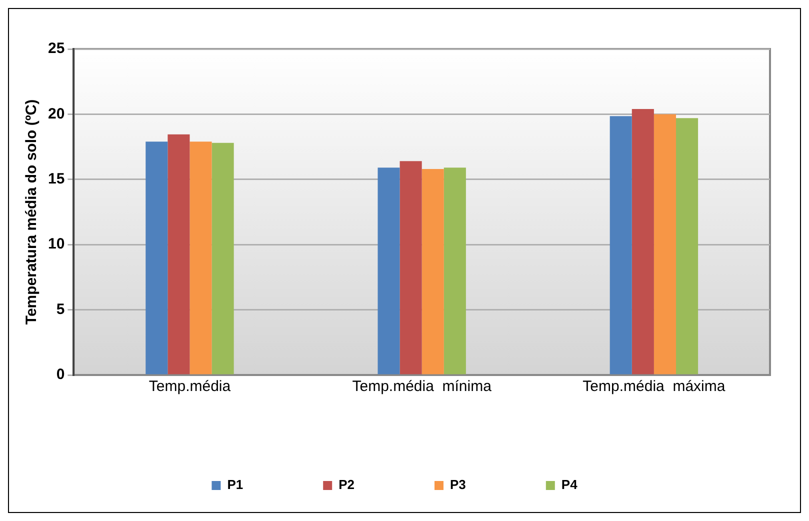 Image resolution: width=809 pixels, height=521 pixels. What do you see at coordinates (569, 484) in the screenshot?
I see `legend-label: P4` at bounding box center [569, 484].